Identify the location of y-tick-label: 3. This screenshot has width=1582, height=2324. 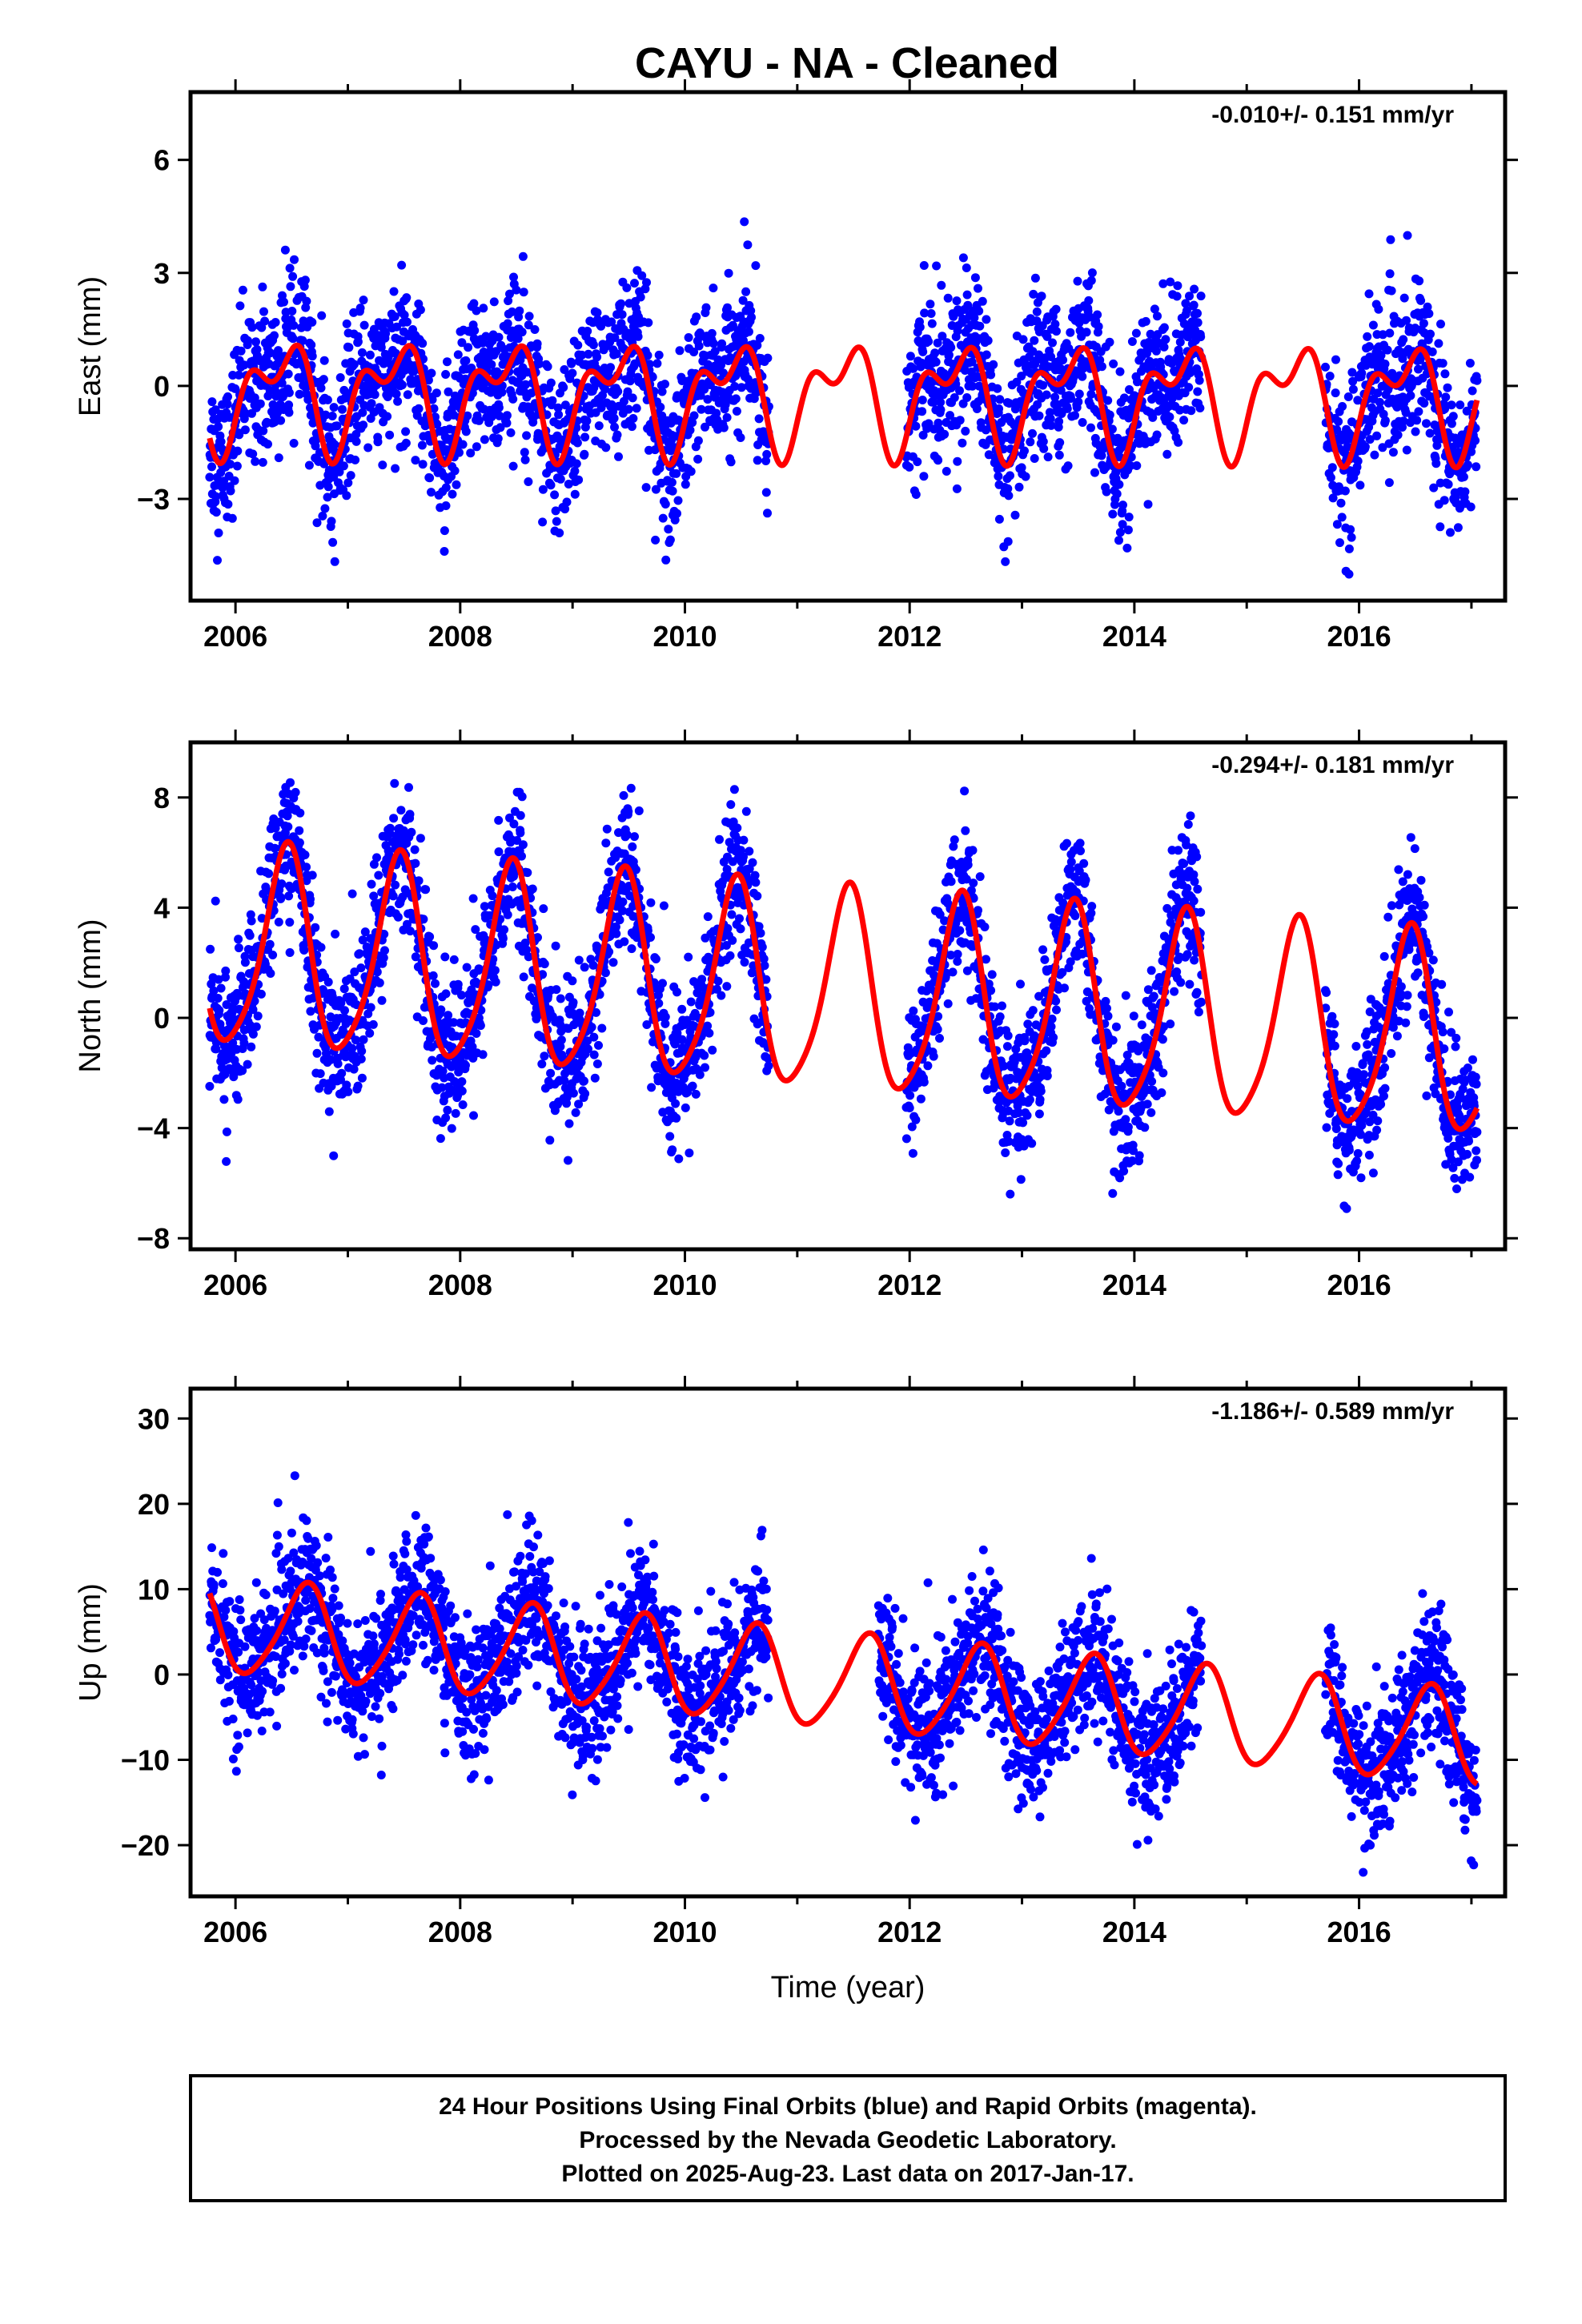
(162, 273).